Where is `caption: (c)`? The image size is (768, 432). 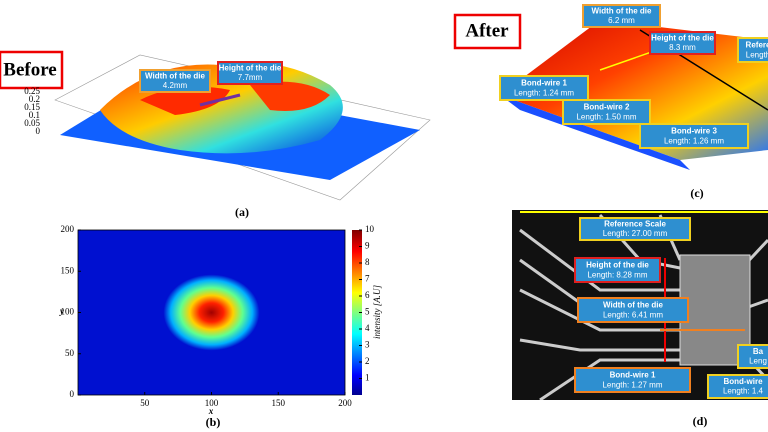 caption: (c) is located at coordinates (696, 193).